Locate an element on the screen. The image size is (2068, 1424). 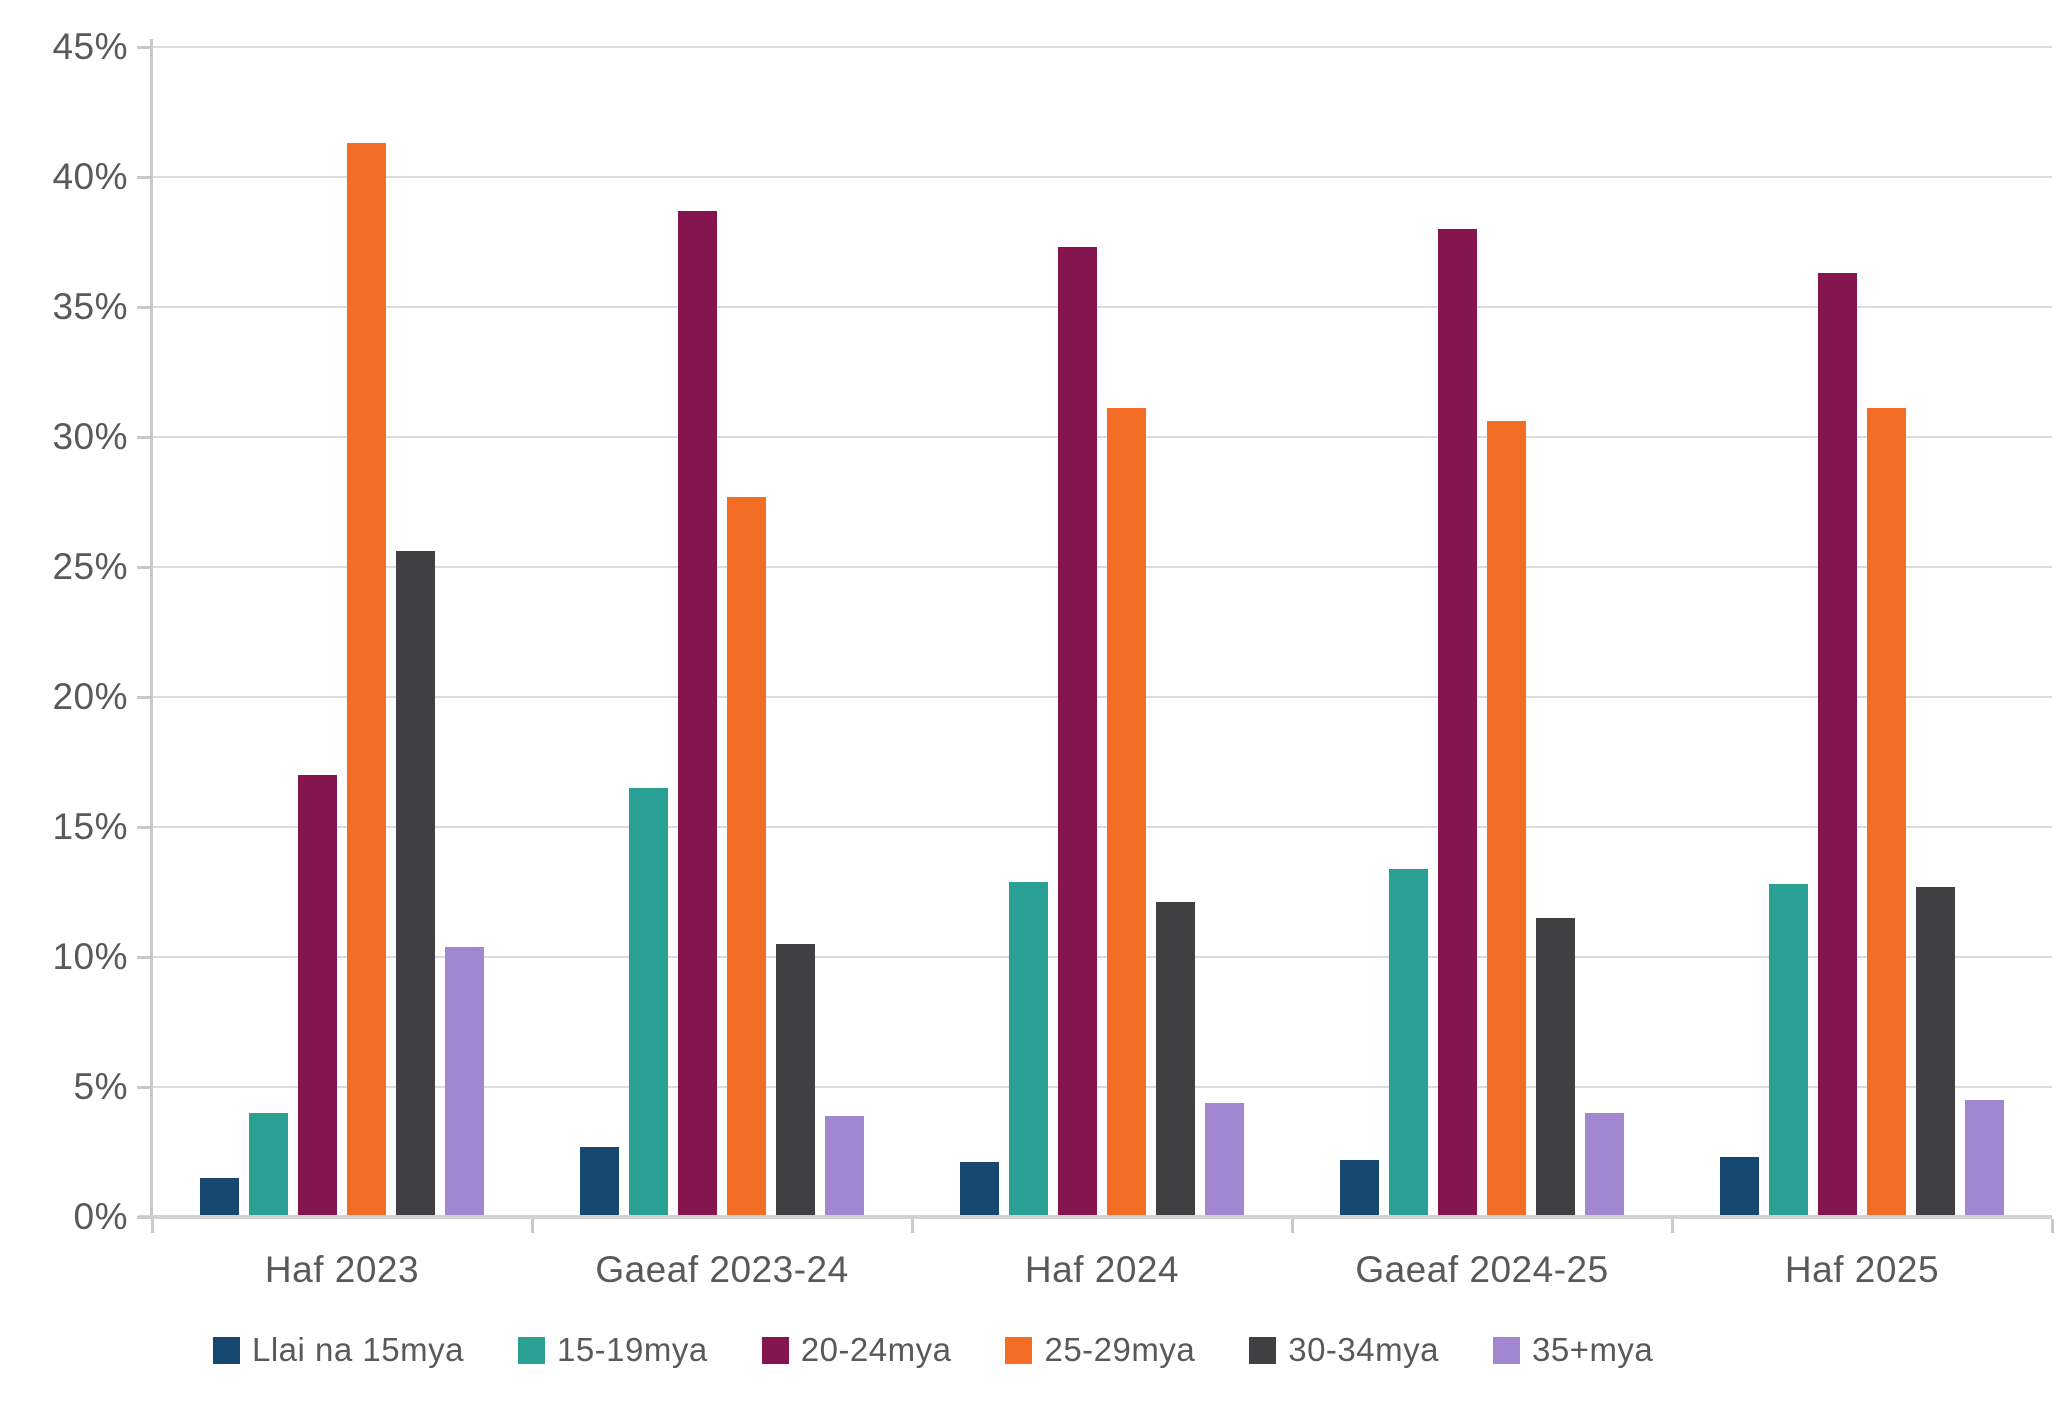
bar-15-19mya-haf-2023 is located at coordinates (268, 1165).